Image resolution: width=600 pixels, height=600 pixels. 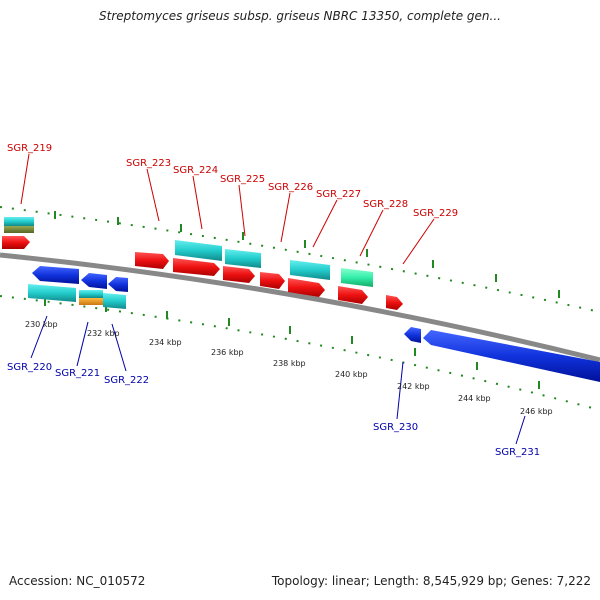 I want to click on scale-label-234: 234 kbp, so click(x=165, y=342).